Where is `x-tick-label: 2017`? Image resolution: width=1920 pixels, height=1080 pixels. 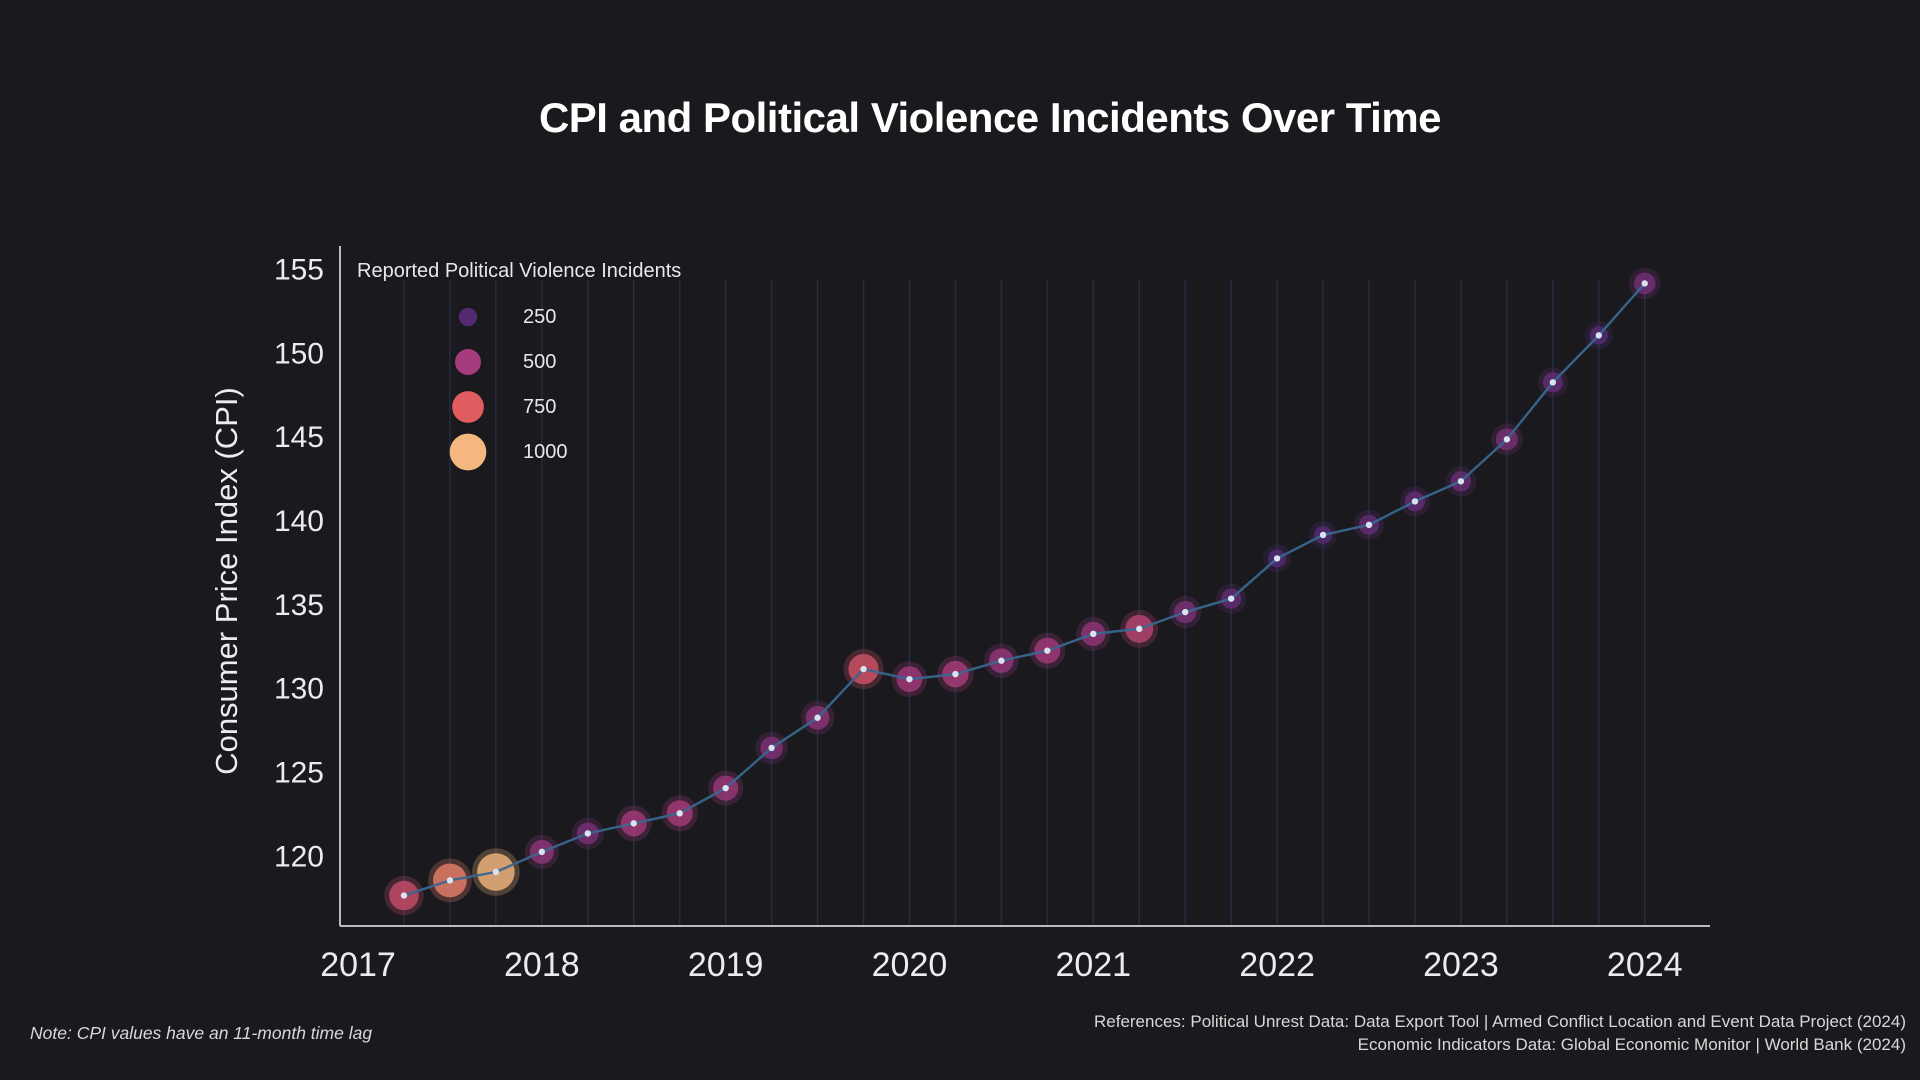 x-tick-label: 2017 is located at coordinates (358, 965).